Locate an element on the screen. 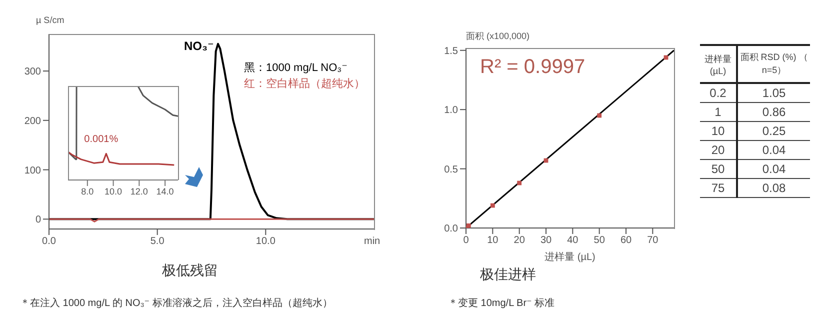  category-label: 20 is located at coordinates (718, 150).